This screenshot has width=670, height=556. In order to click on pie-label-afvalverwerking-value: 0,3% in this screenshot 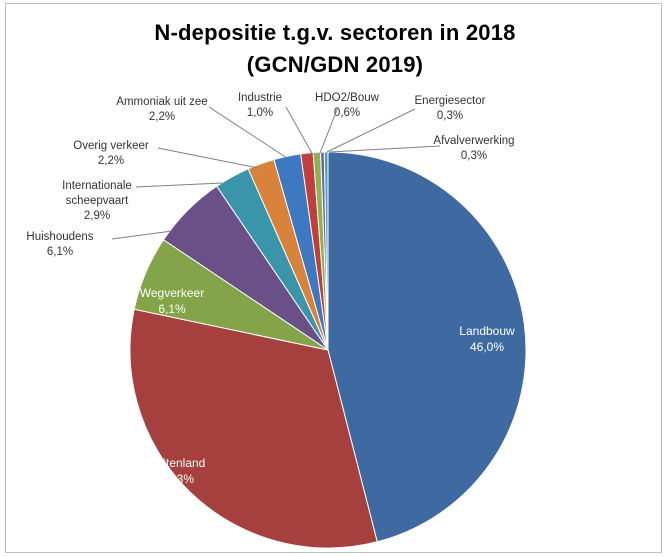, I will do `click(474, 156)`.